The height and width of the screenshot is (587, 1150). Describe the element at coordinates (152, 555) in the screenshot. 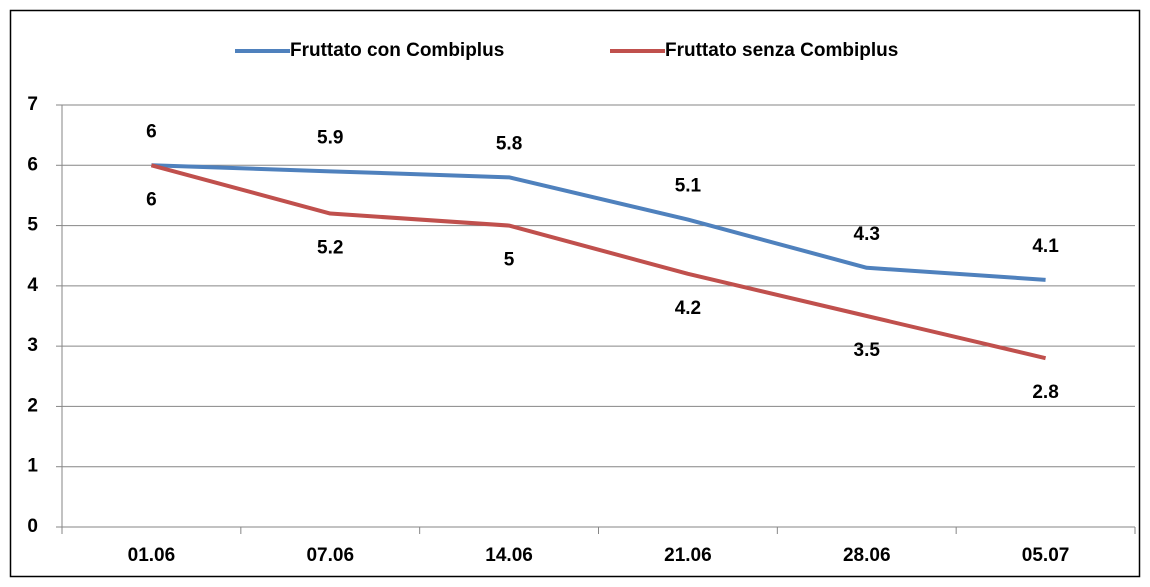

I see `x-tick-label: 01.06` at that location.